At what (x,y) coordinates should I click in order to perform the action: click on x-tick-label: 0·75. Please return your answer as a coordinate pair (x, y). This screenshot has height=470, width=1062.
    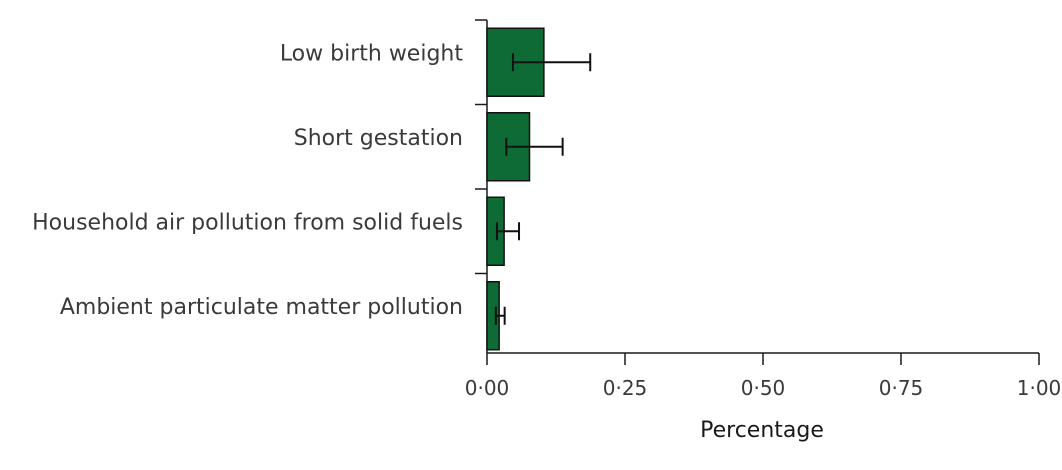
    Looking at the image, I should click on (901, 388).